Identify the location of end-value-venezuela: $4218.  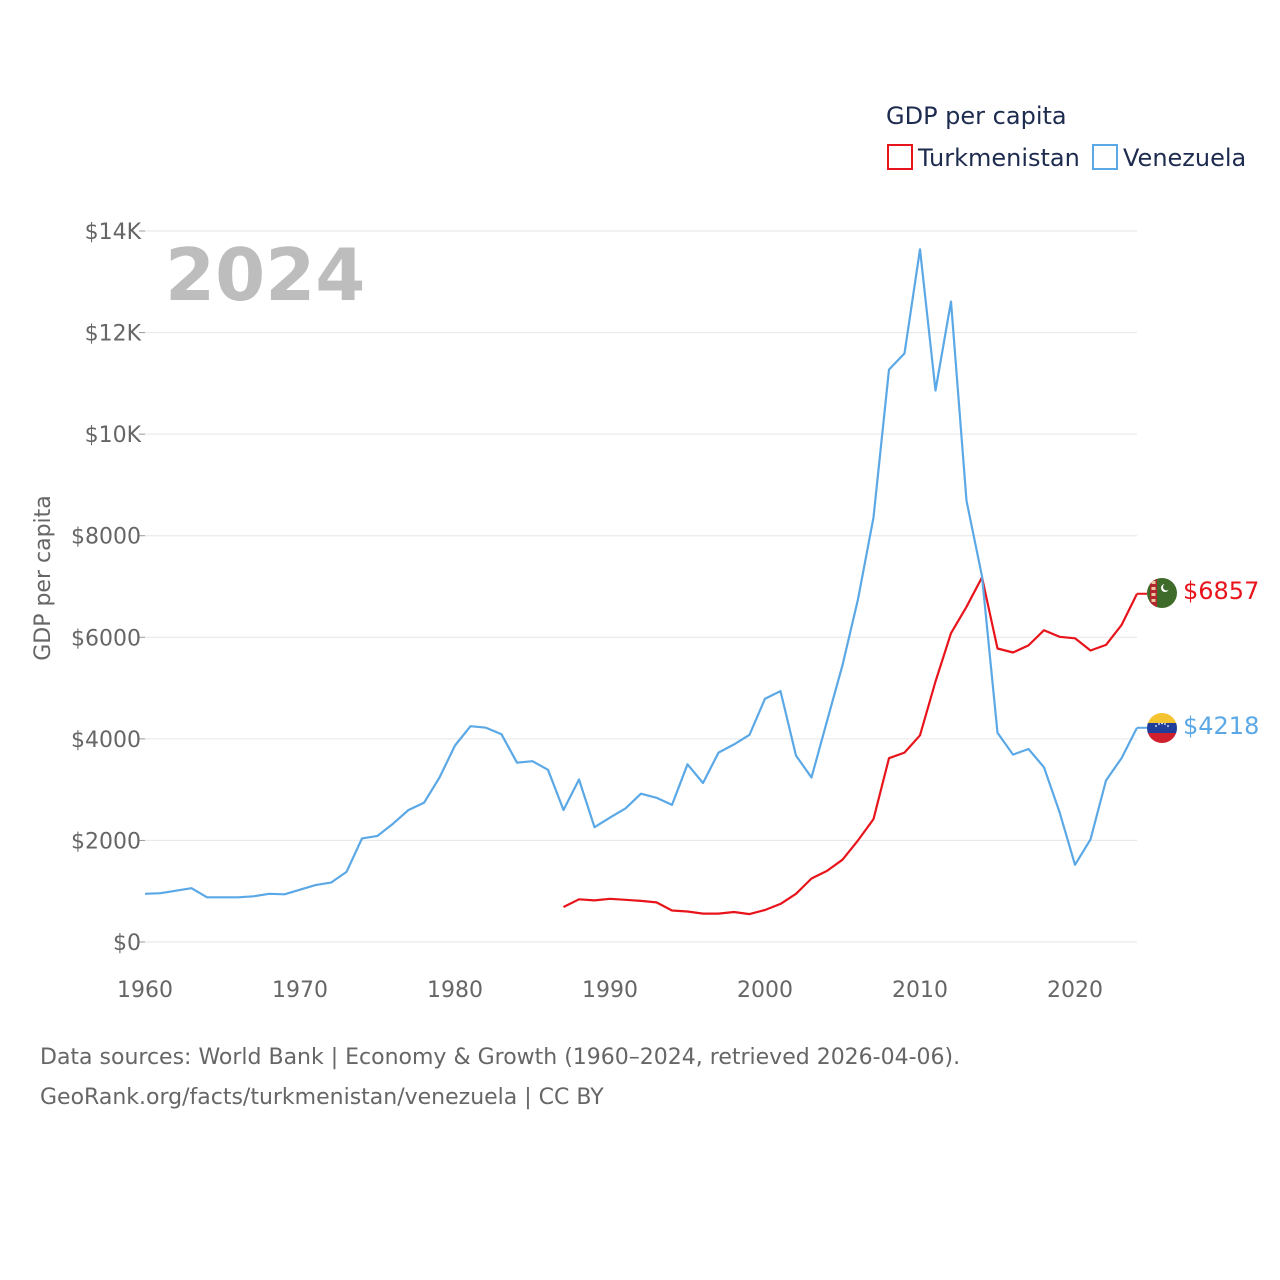
(1221, 726).